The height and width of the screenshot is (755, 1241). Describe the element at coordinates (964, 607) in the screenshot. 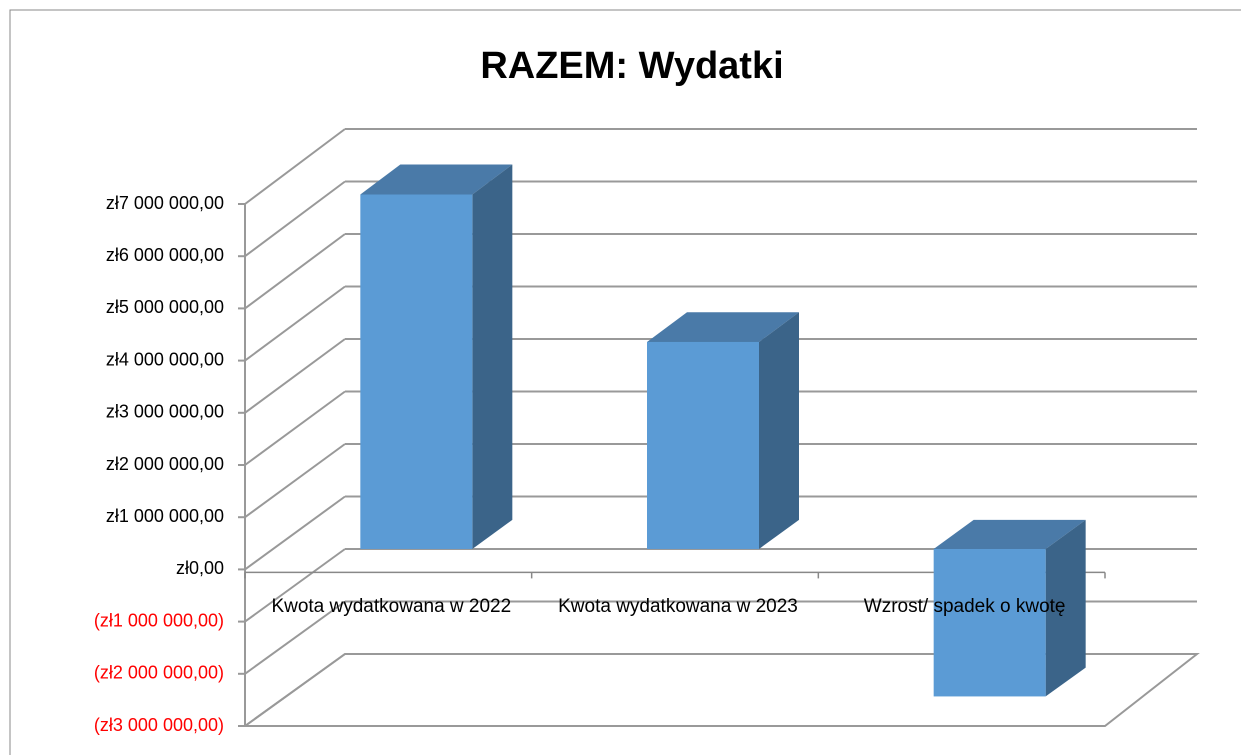

I see `x-tick-label: Wzrost/ spadek o kwotę` at that location.